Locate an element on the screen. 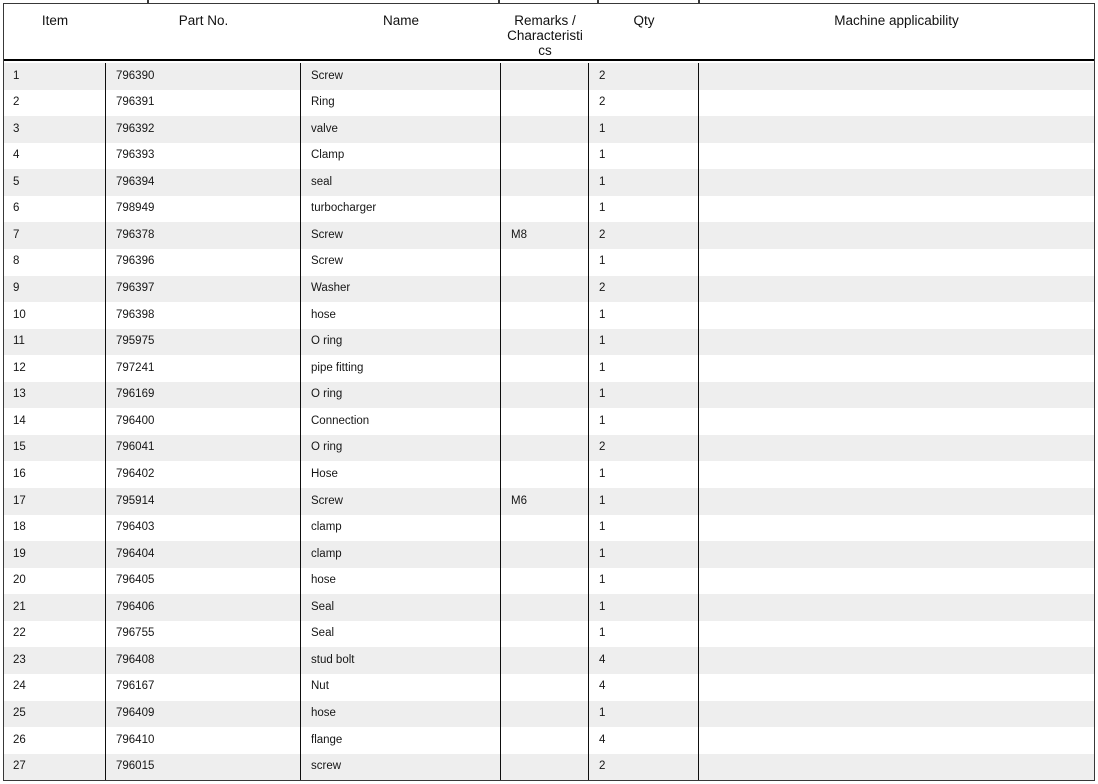 The width and height of the screenshot is (1098, 784). cell-item: 1 is located at coordinates (55, 76).